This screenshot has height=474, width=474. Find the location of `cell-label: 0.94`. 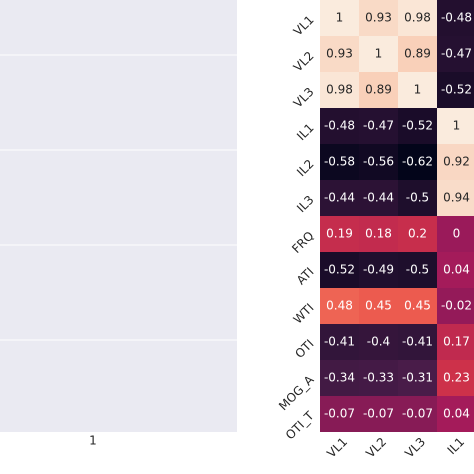

cell-label: 0.94 is located at coordinates (456, 198).